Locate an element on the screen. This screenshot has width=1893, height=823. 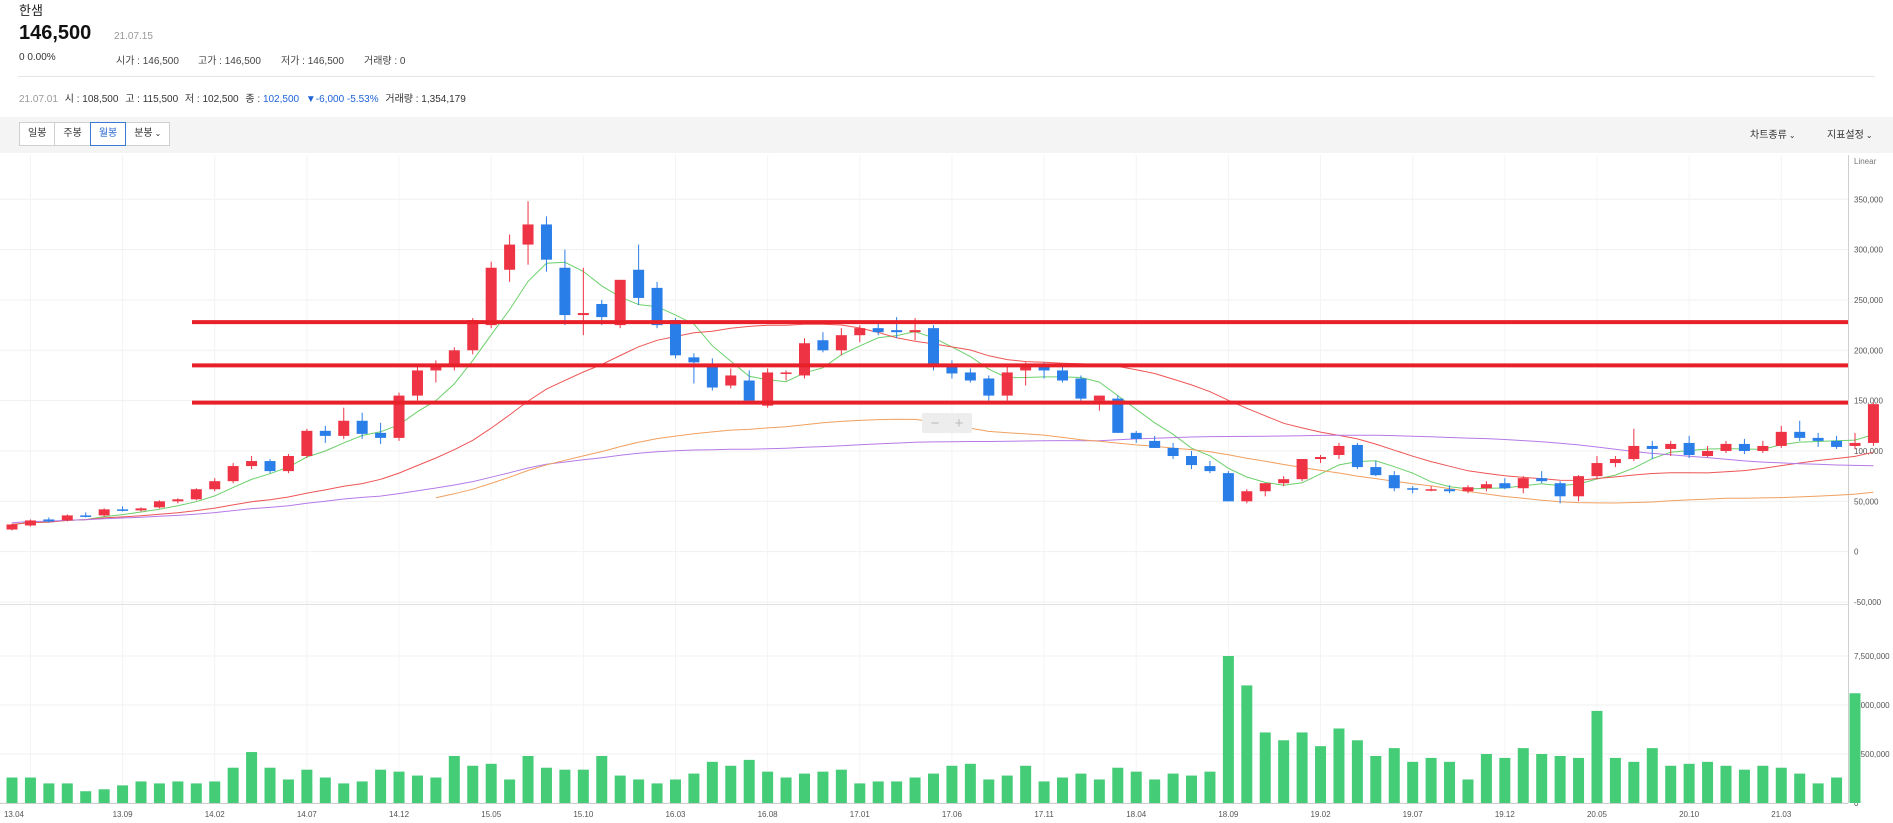
chevron-down-icon: ⌄ is located at coordinates (1792, 135).